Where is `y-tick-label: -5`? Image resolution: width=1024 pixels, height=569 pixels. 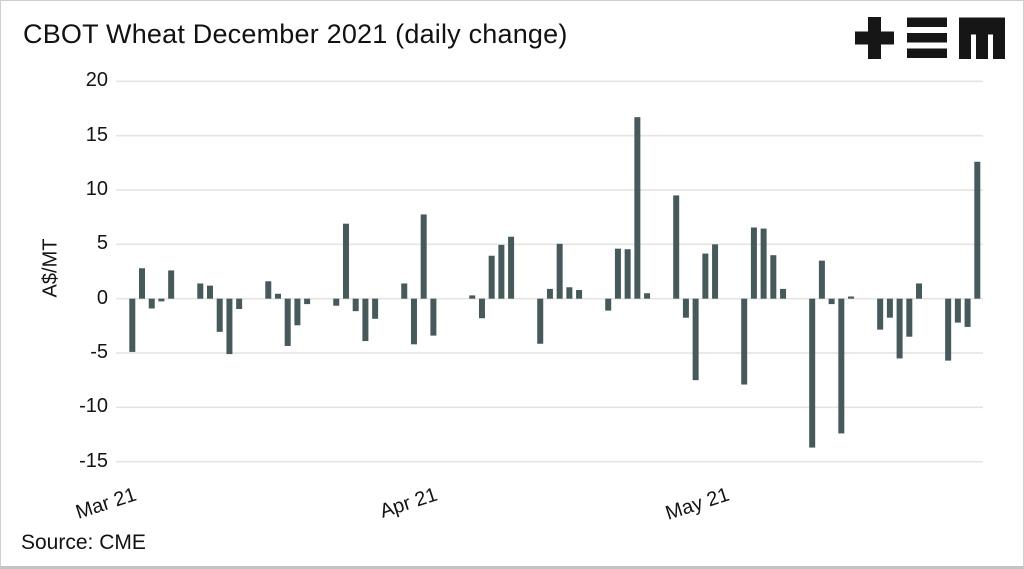 y-tick-label: -5 is located at coordinates (99, 352).